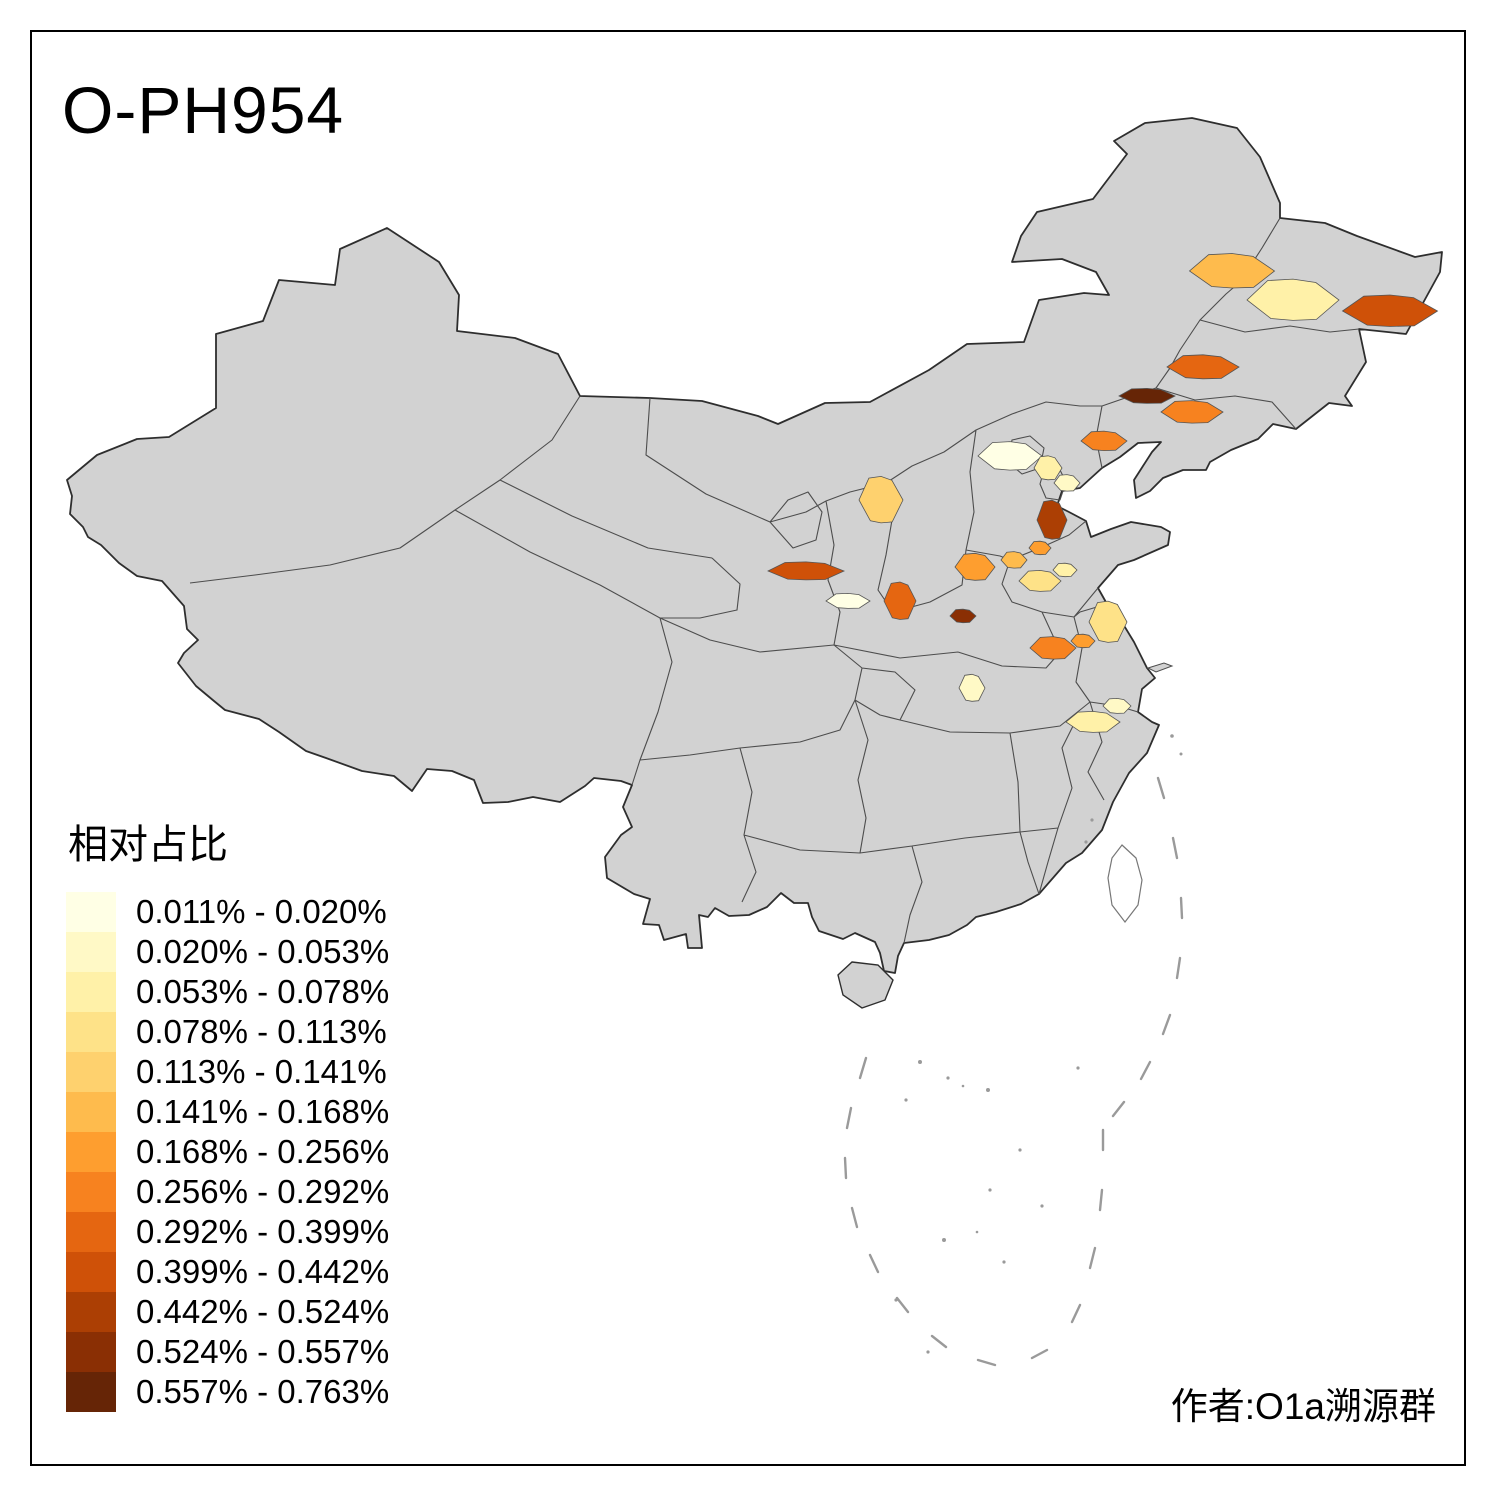 The width and height of the screenshot is (1500, 1500). Describe the element at coordinates (263, 1111) in the screenshot. I see `legend-bin-label: 0.141% - 0.168%` at that location.